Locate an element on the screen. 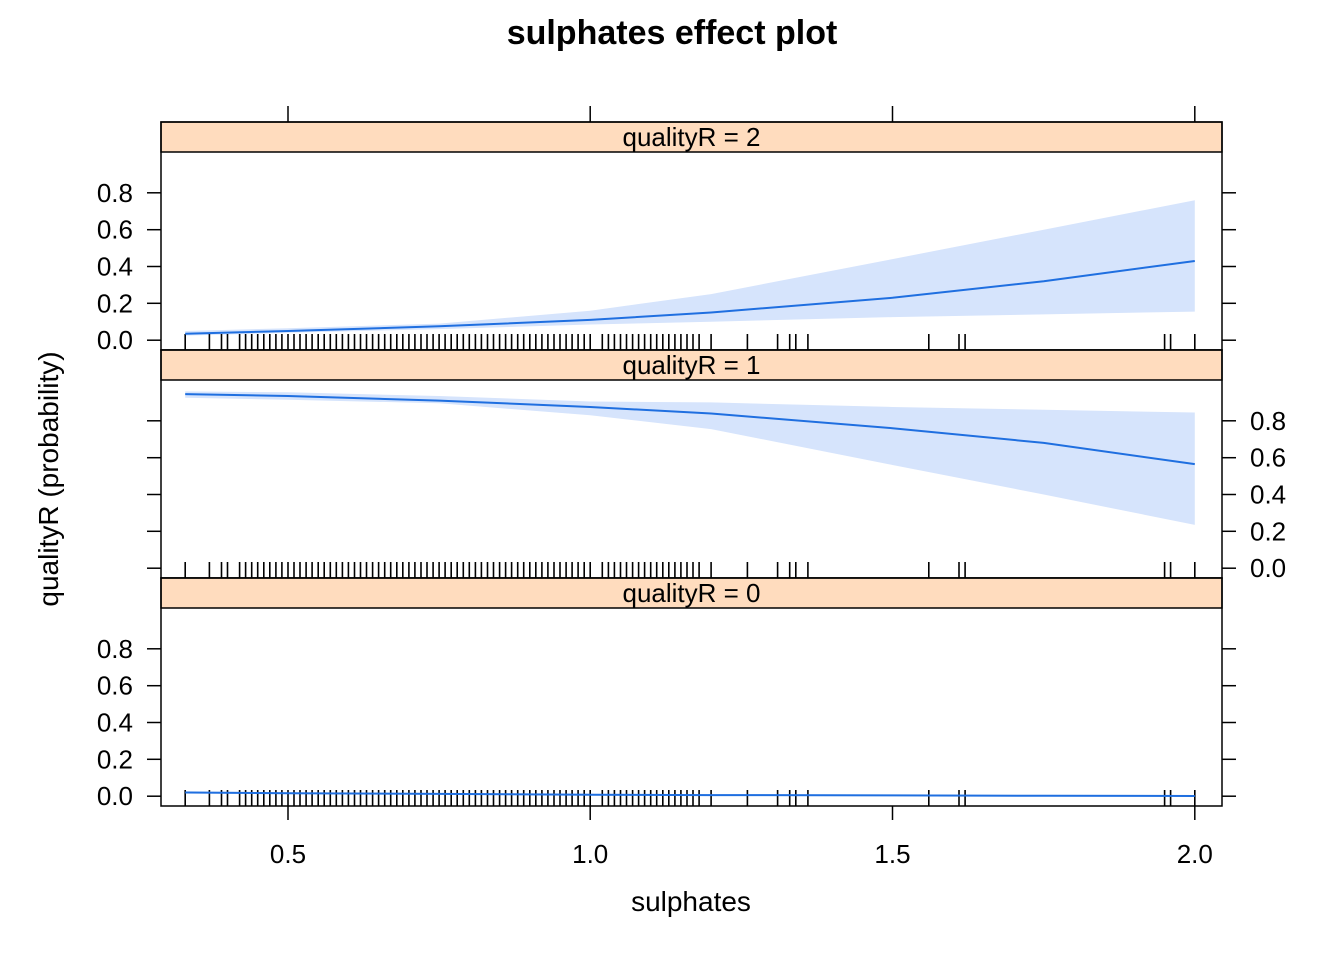 This screenshot has width=1344, height=960. x-tick-label: 1.5 is located at coordinates (892, 854).